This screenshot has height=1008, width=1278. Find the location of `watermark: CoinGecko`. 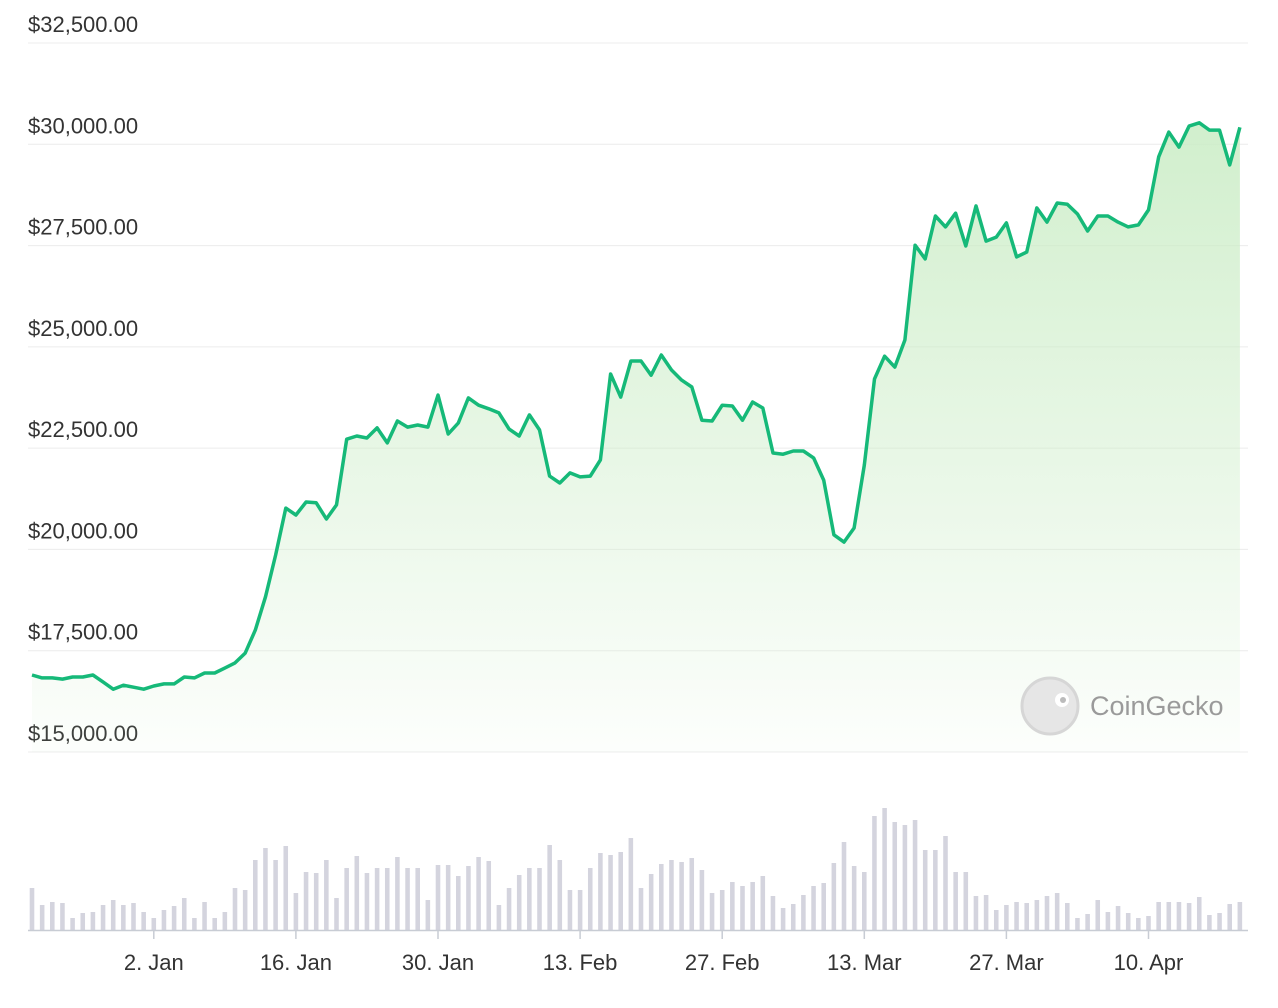

watermark: CoinGecko is located at coordinates (1157, 706).